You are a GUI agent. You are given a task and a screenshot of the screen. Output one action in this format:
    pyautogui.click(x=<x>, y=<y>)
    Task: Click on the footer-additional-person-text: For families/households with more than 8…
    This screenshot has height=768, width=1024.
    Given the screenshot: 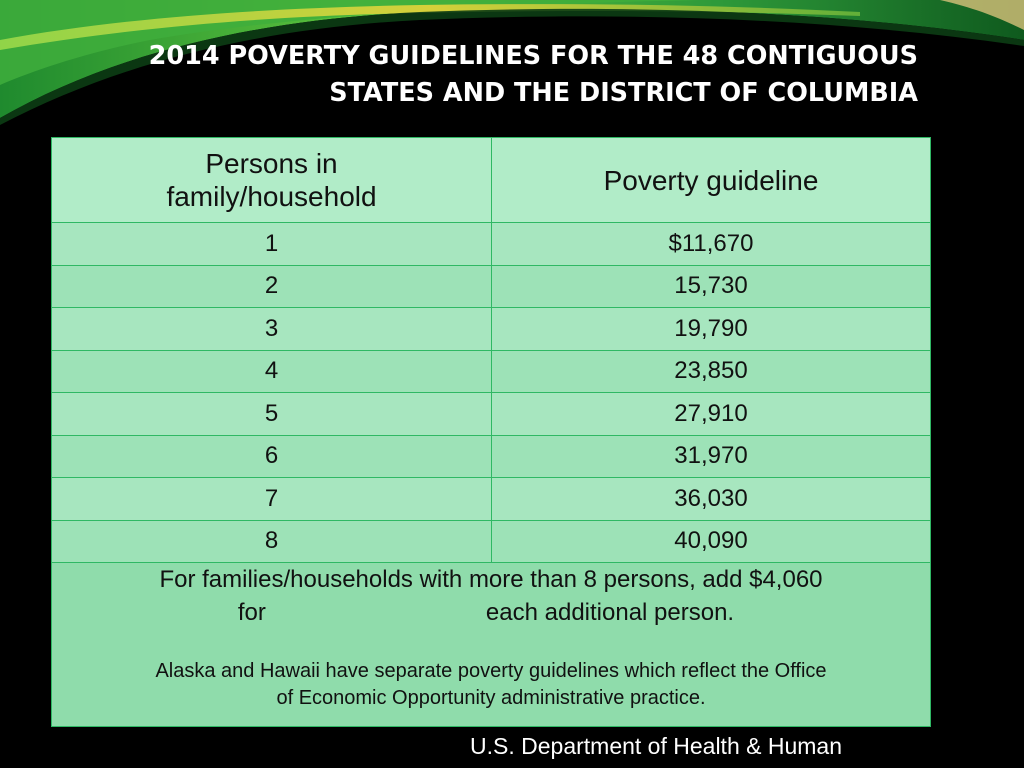 What is the action you would take?
    pyautogui.click(x=491, y=579)
    